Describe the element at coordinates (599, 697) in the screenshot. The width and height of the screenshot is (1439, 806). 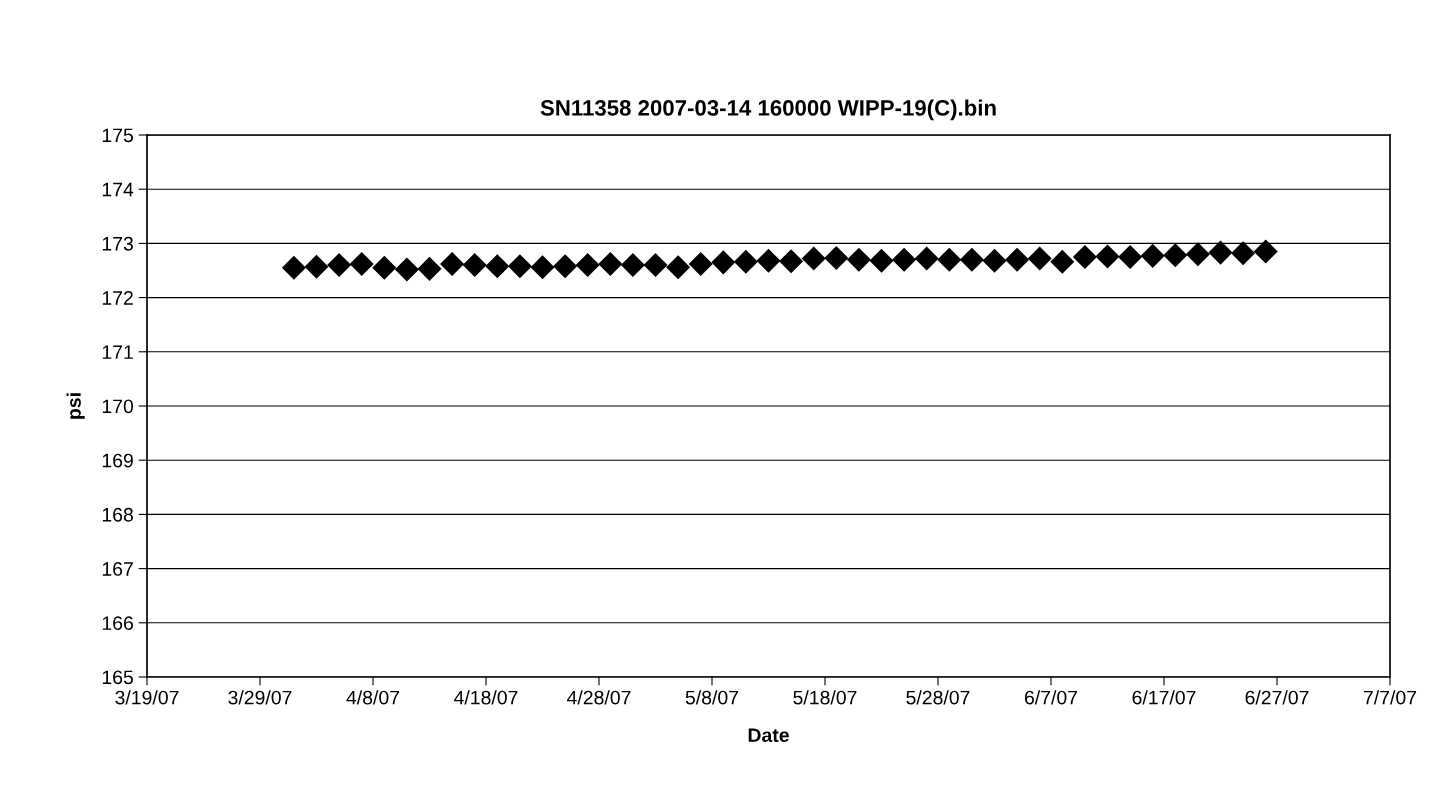
I see `x-tick-label: 4/28/07` at that location.